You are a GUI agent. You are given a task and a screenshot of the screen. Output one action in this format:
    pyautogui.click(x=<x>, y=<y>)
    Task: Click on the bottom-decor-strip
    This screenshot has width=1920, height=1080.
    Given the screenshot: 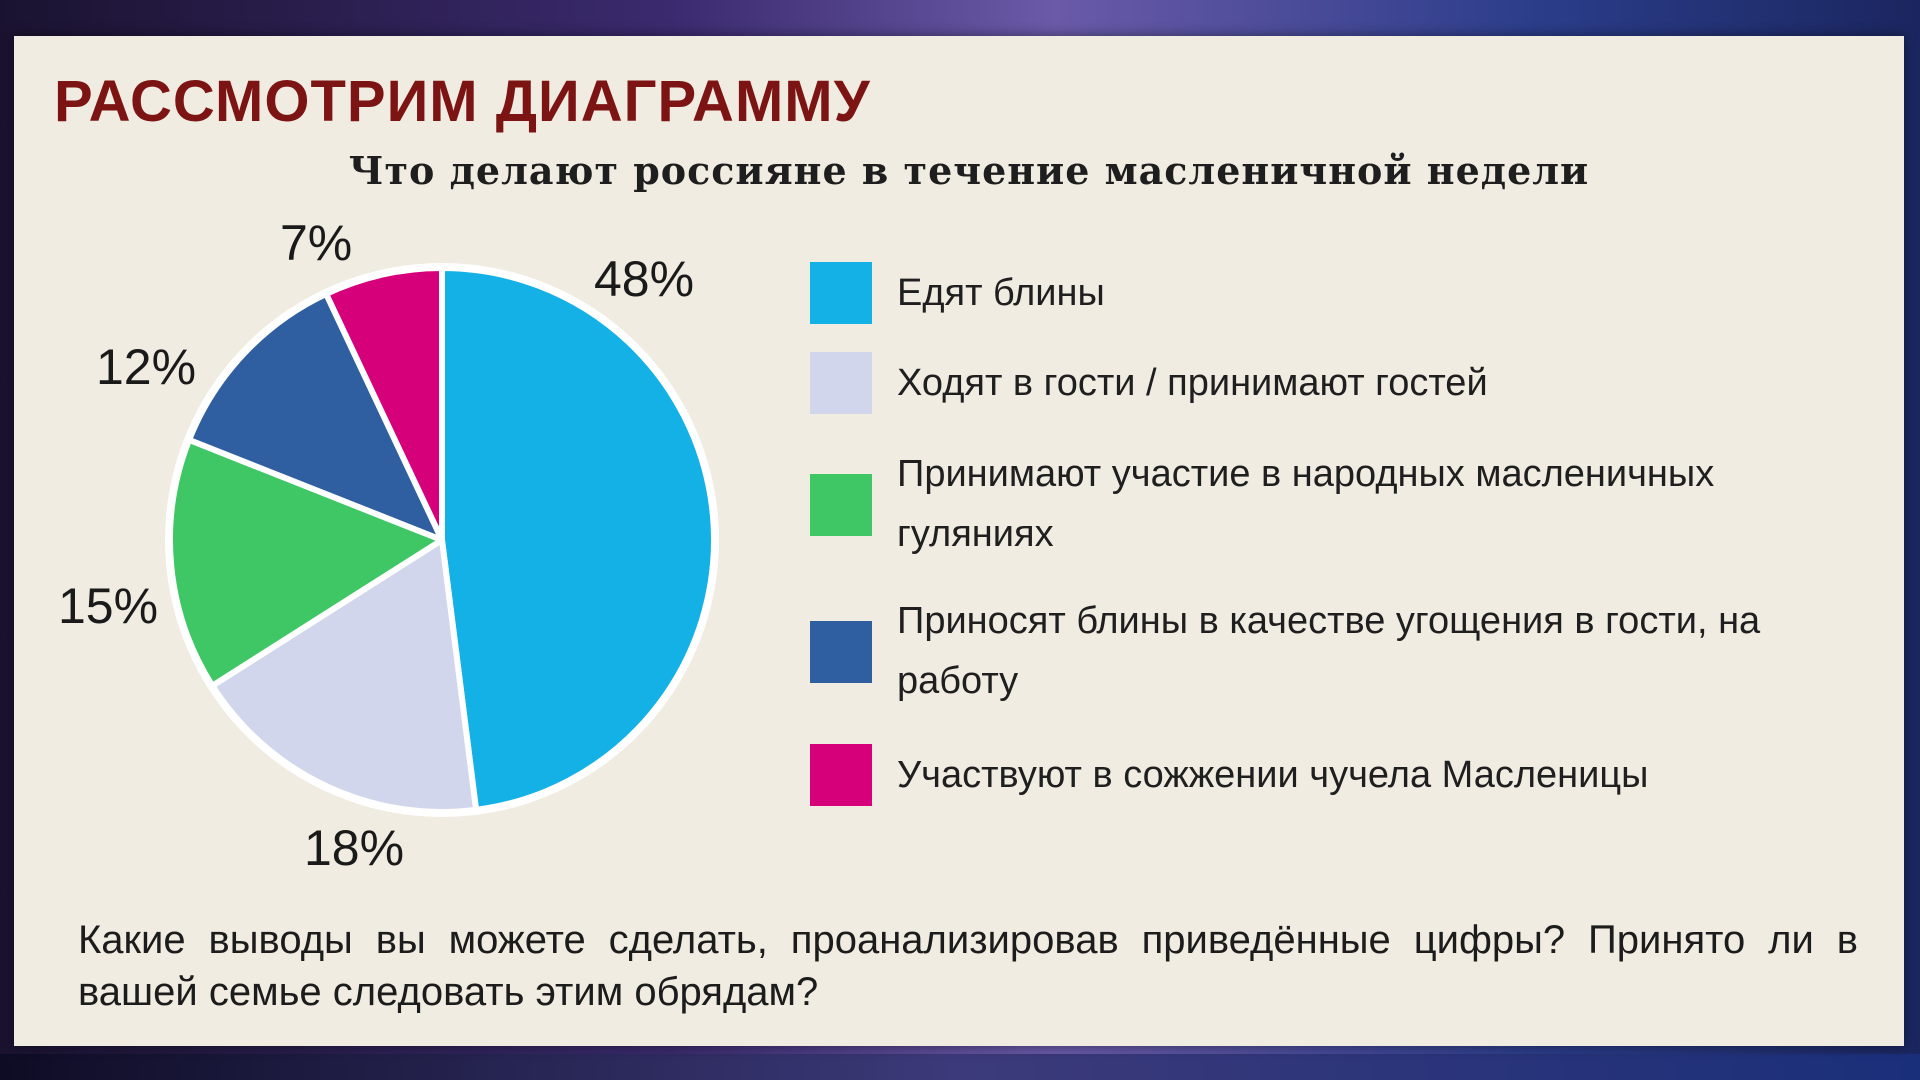 What is the action you would take?
    pyautogui.click(x=960, y=1067)
    